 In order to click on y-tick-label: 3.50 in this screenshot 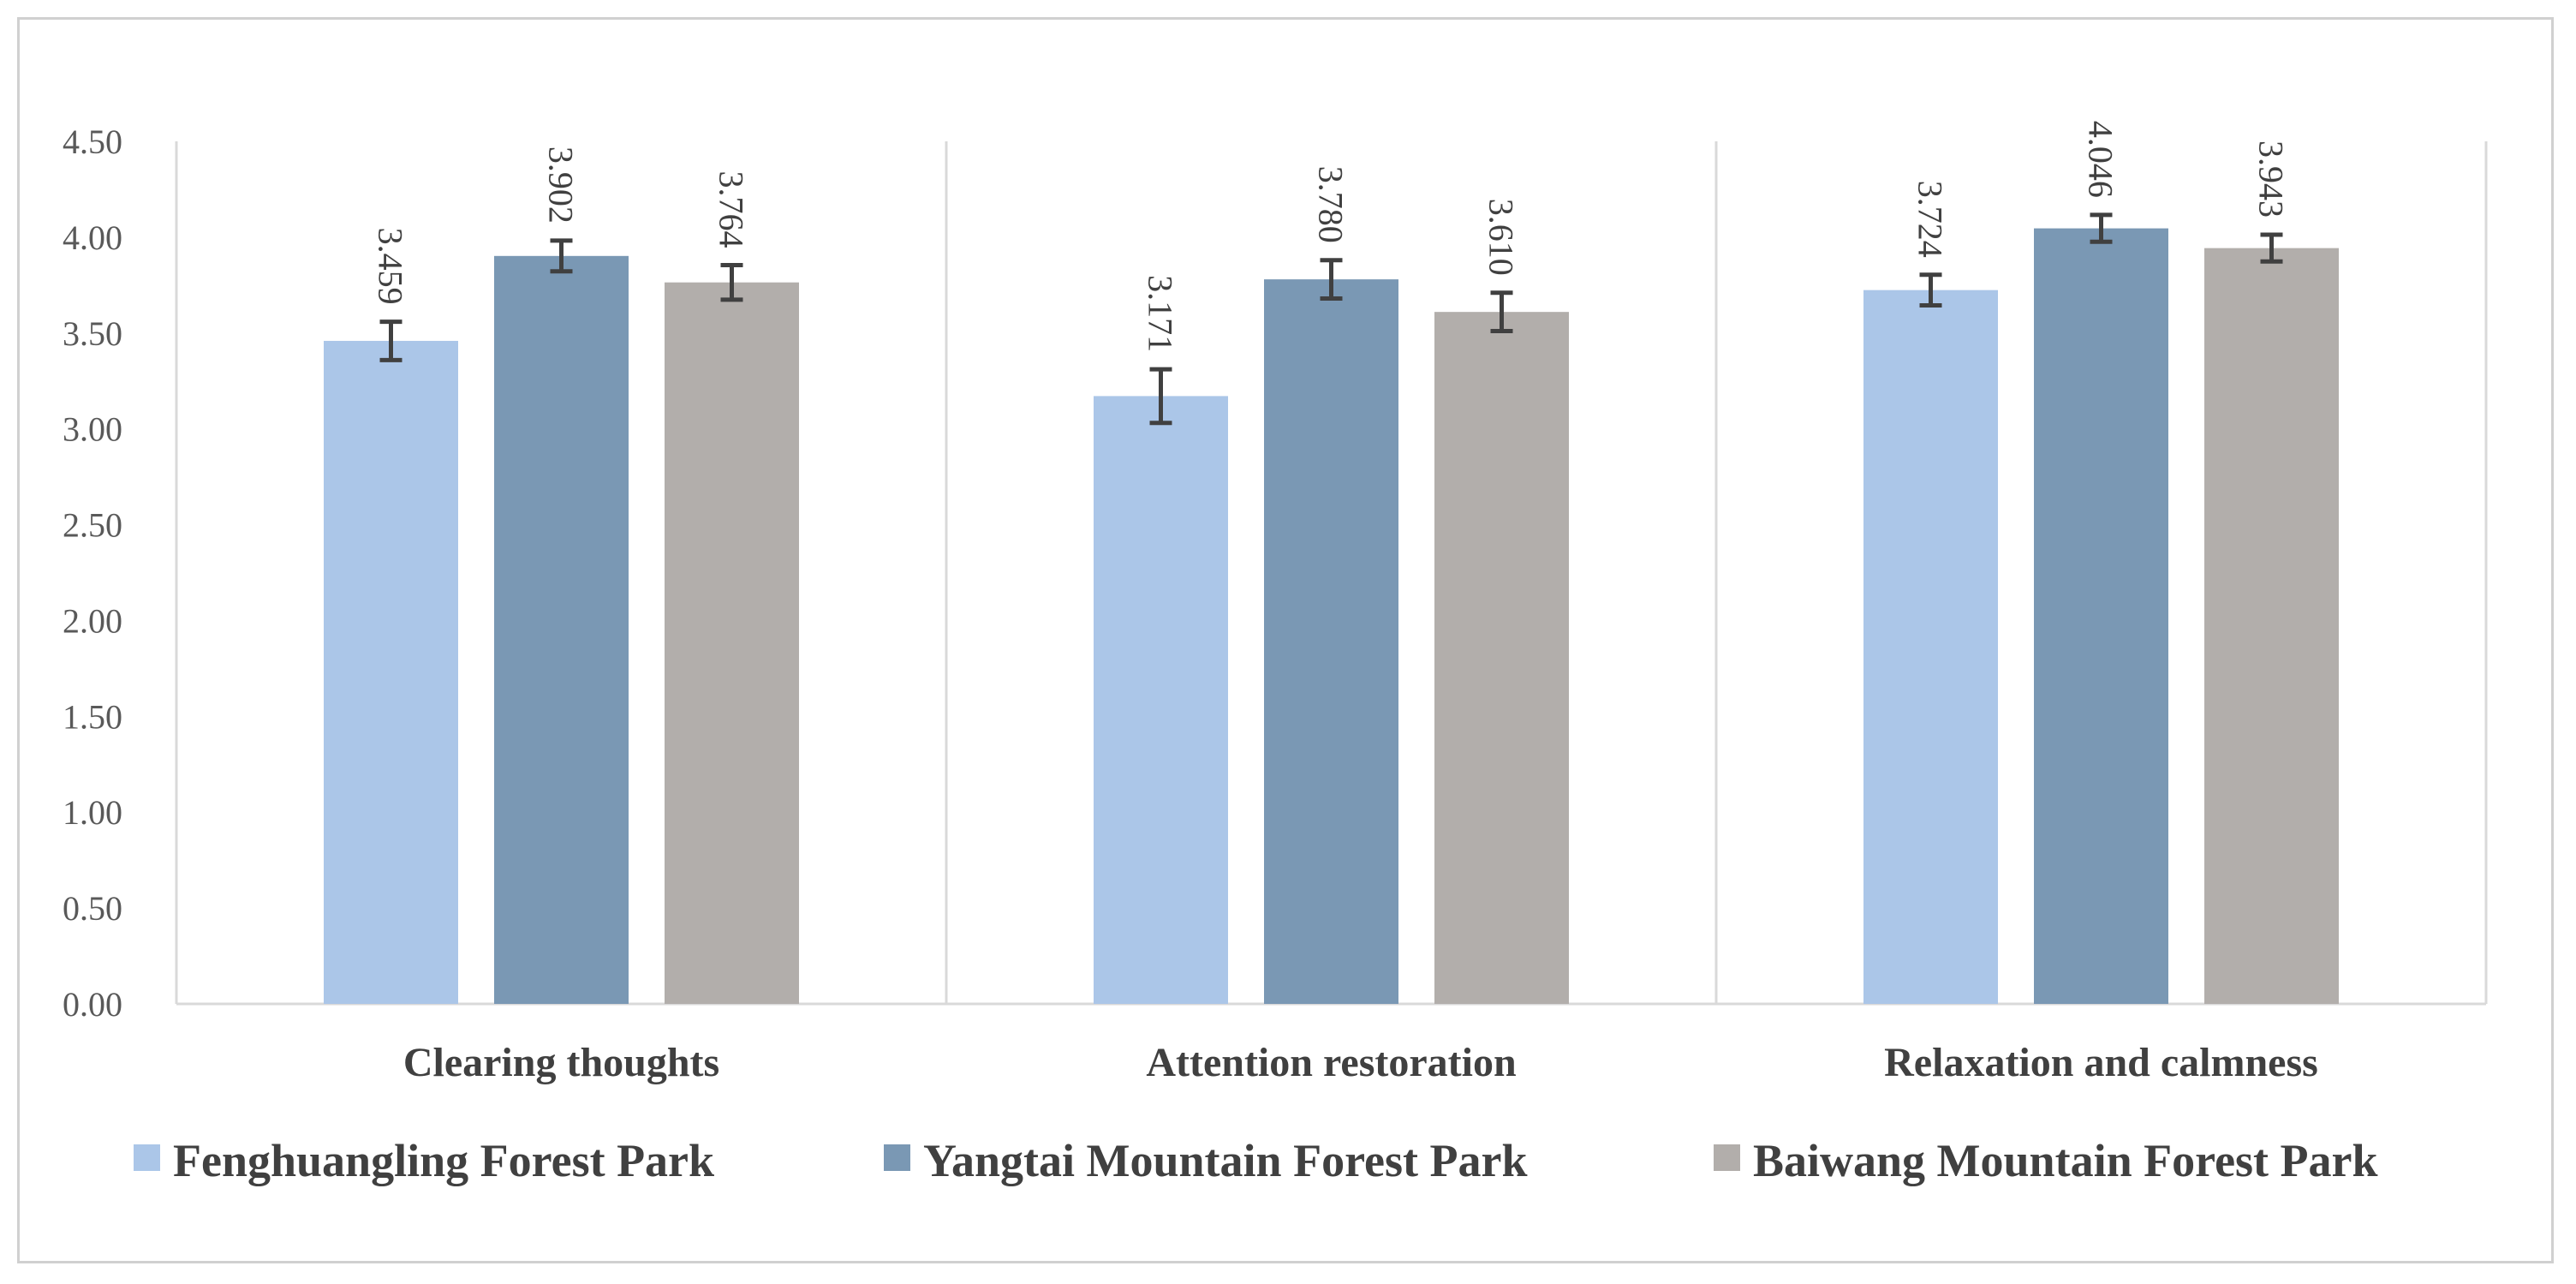, I will do `click(93, 334)`.